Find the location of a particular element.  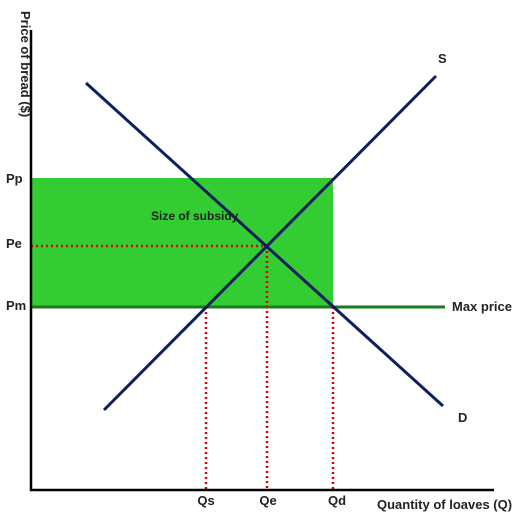

demand-label: D is located at coordinates (462, 417).